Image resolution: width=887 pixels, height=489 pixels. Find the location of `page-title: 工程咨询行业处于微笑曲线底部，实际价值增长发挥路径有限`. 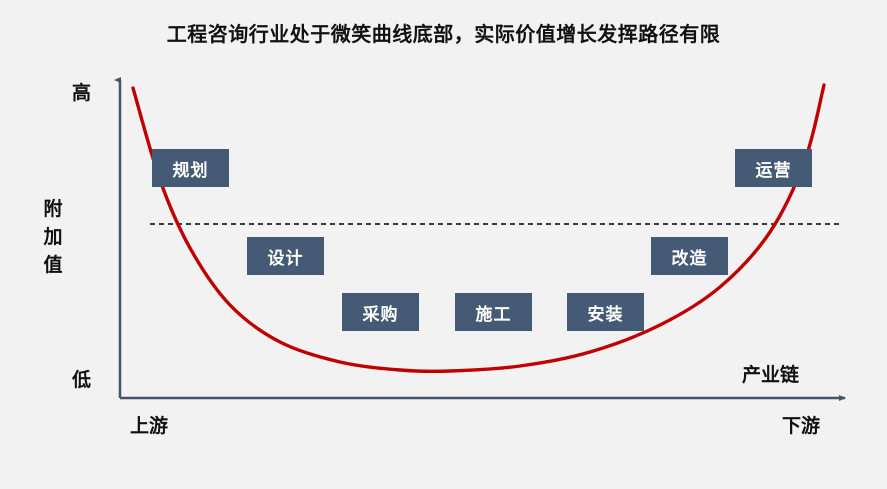

page-title: 工程咨询行业处于微笑曲线底部，实际价值增长发挥路径有限 is located at coordinates (443, 35).